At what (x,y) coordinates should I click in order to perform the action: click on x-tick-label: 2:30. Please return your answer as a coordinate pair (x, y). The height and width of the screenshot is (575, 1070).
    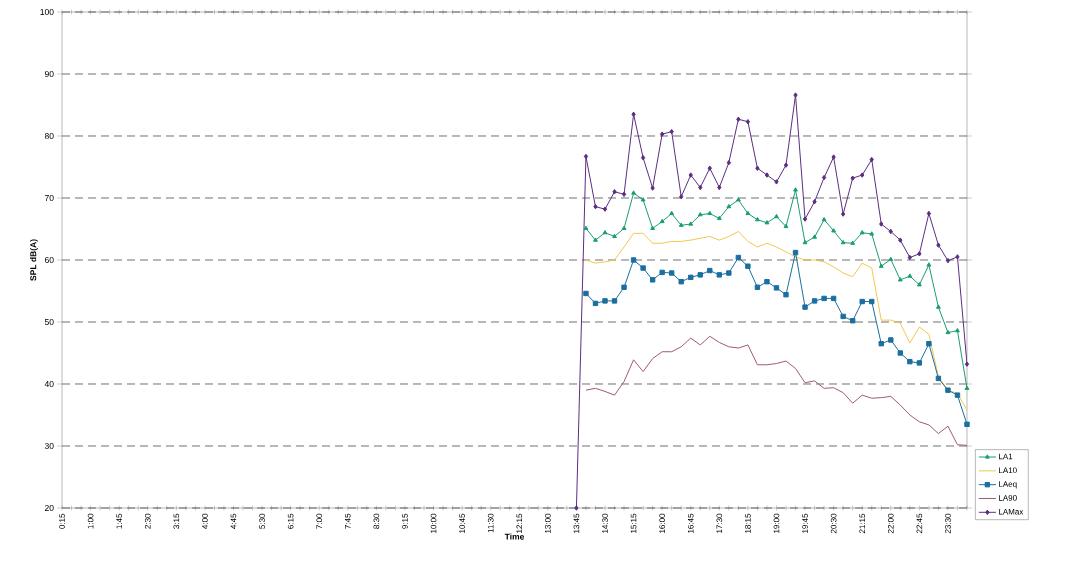
    Looking at the image, I should click on (147, 521).